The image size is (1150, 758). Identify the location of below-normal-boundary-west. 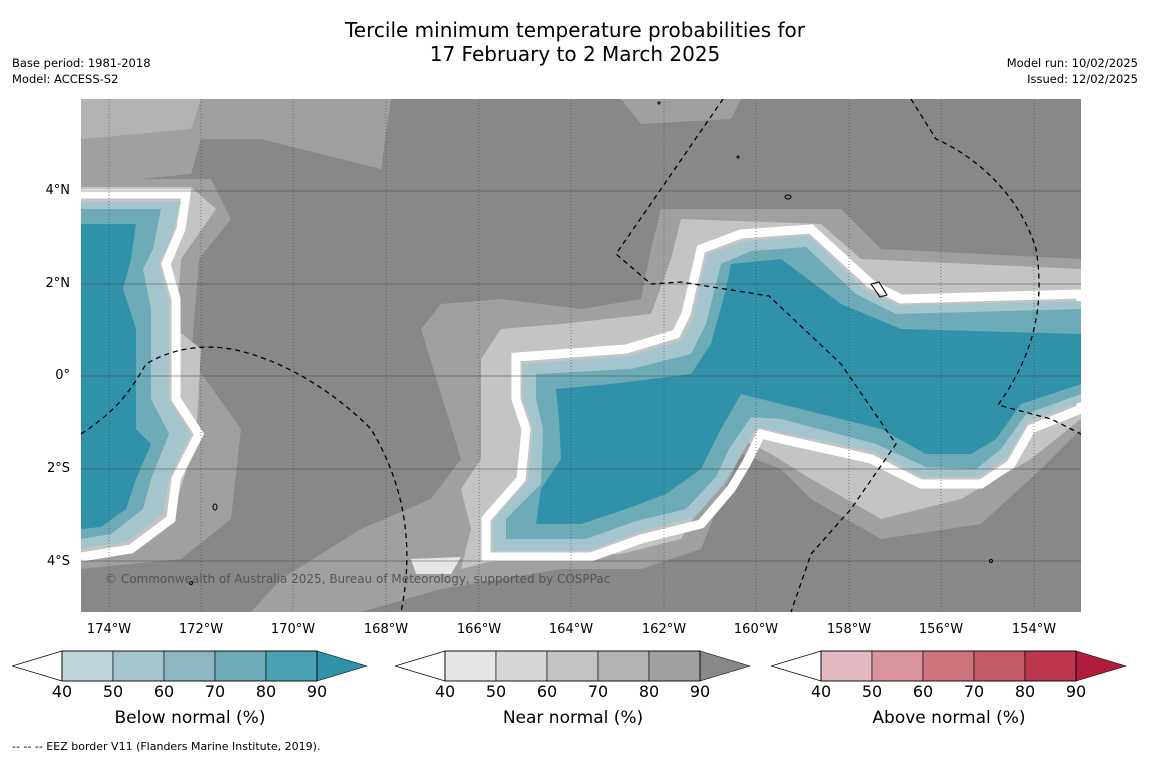
(143, 375).